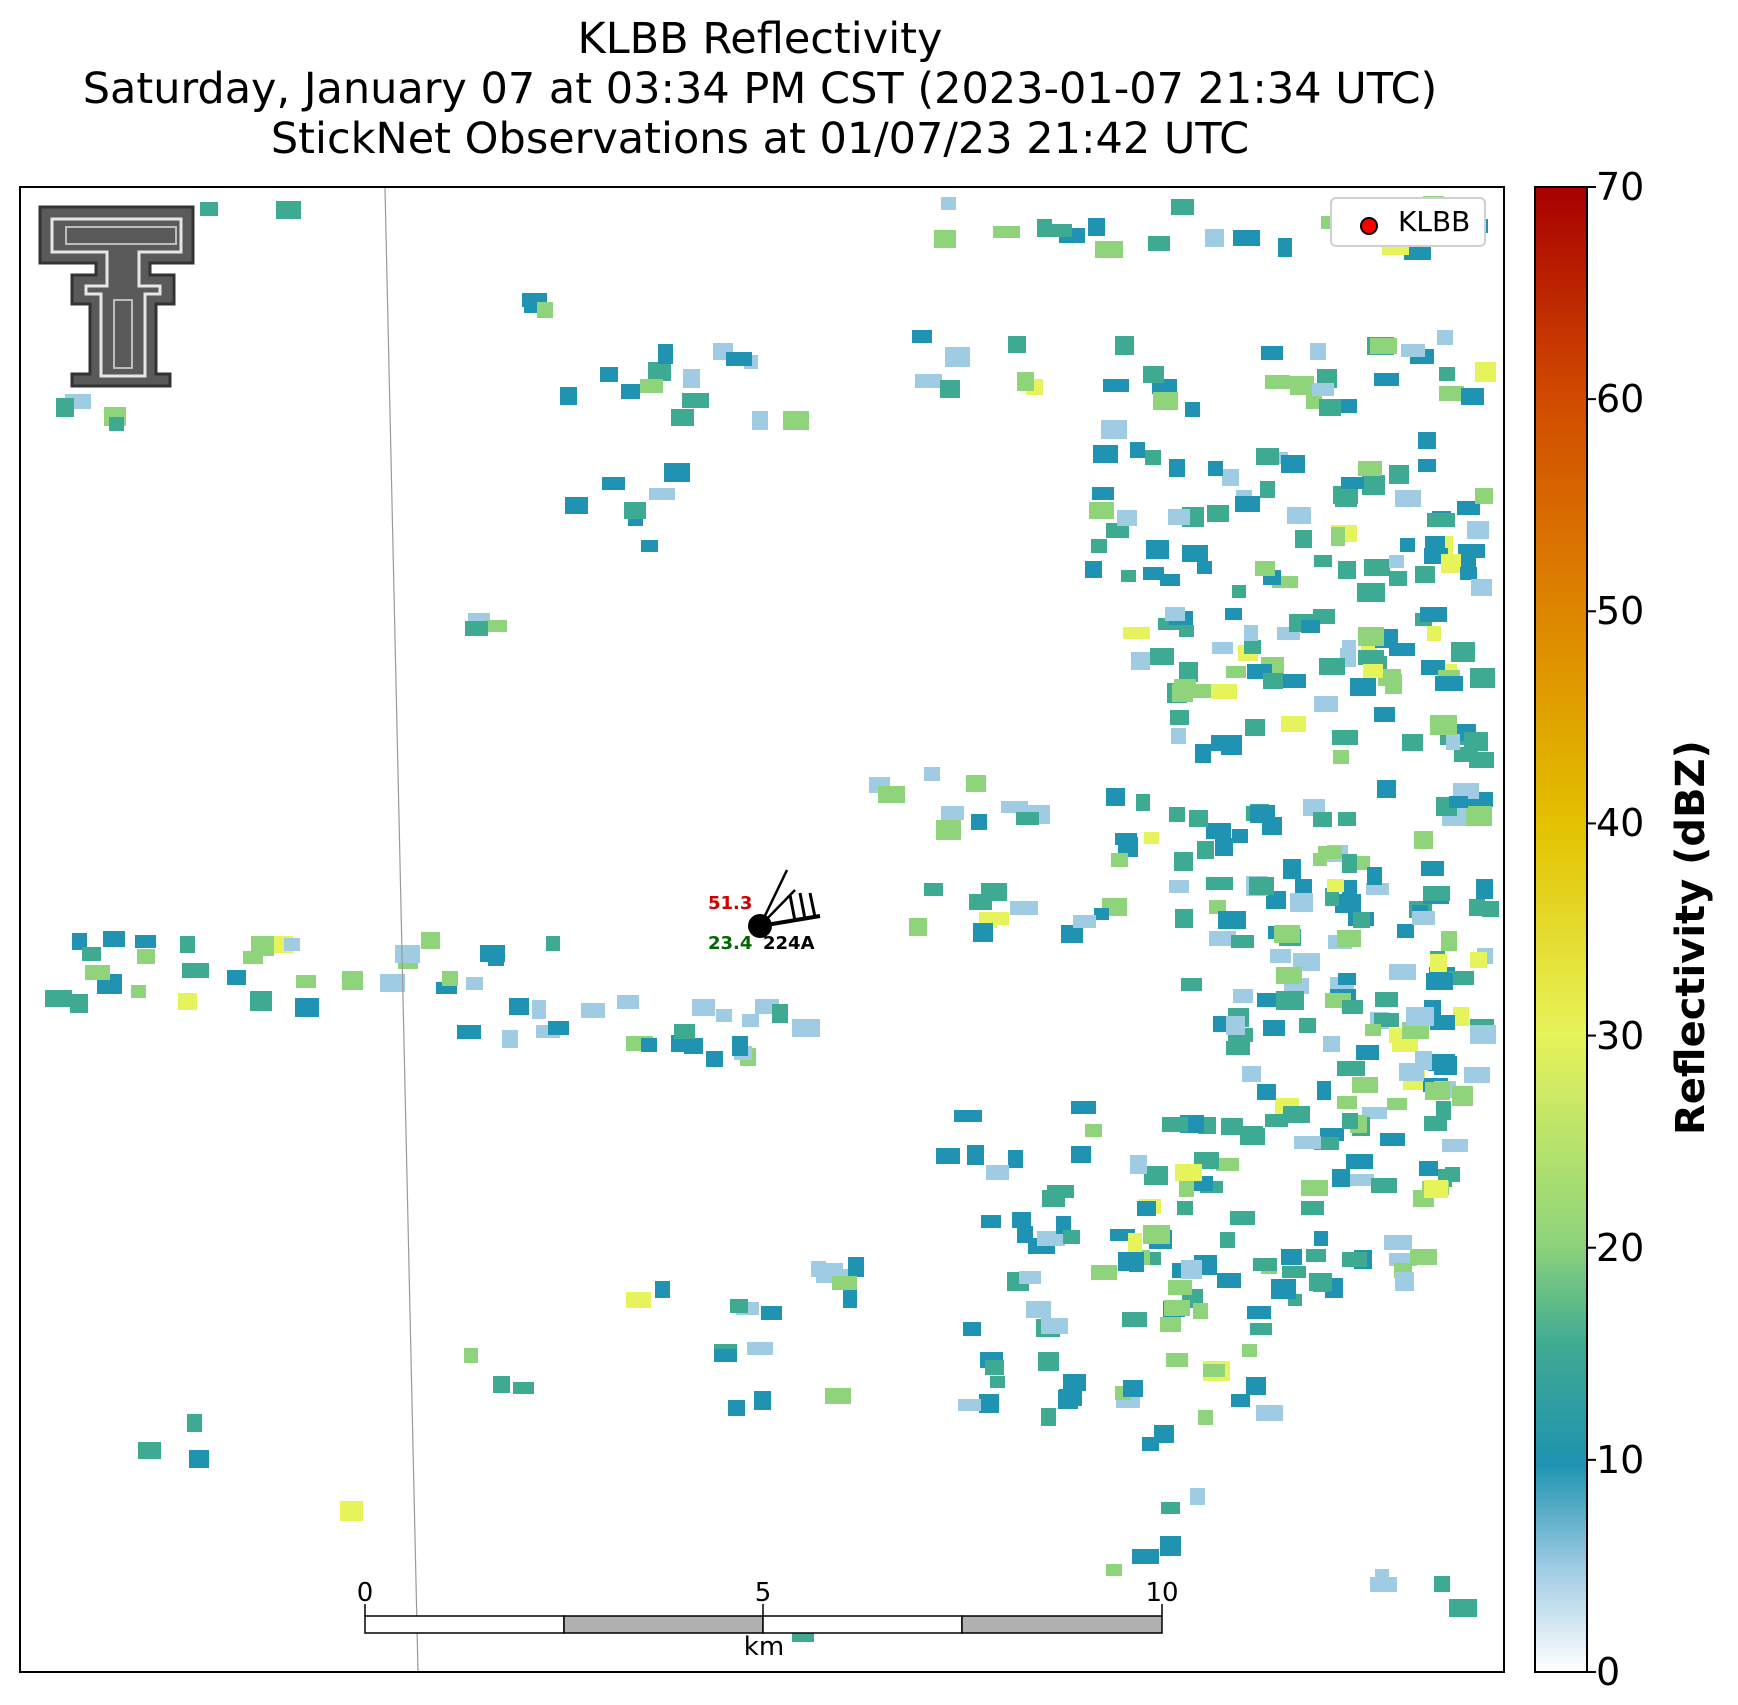  Describe the element at coordinates (401, 930) in the screenshot. I see `county-boundary` at that location.